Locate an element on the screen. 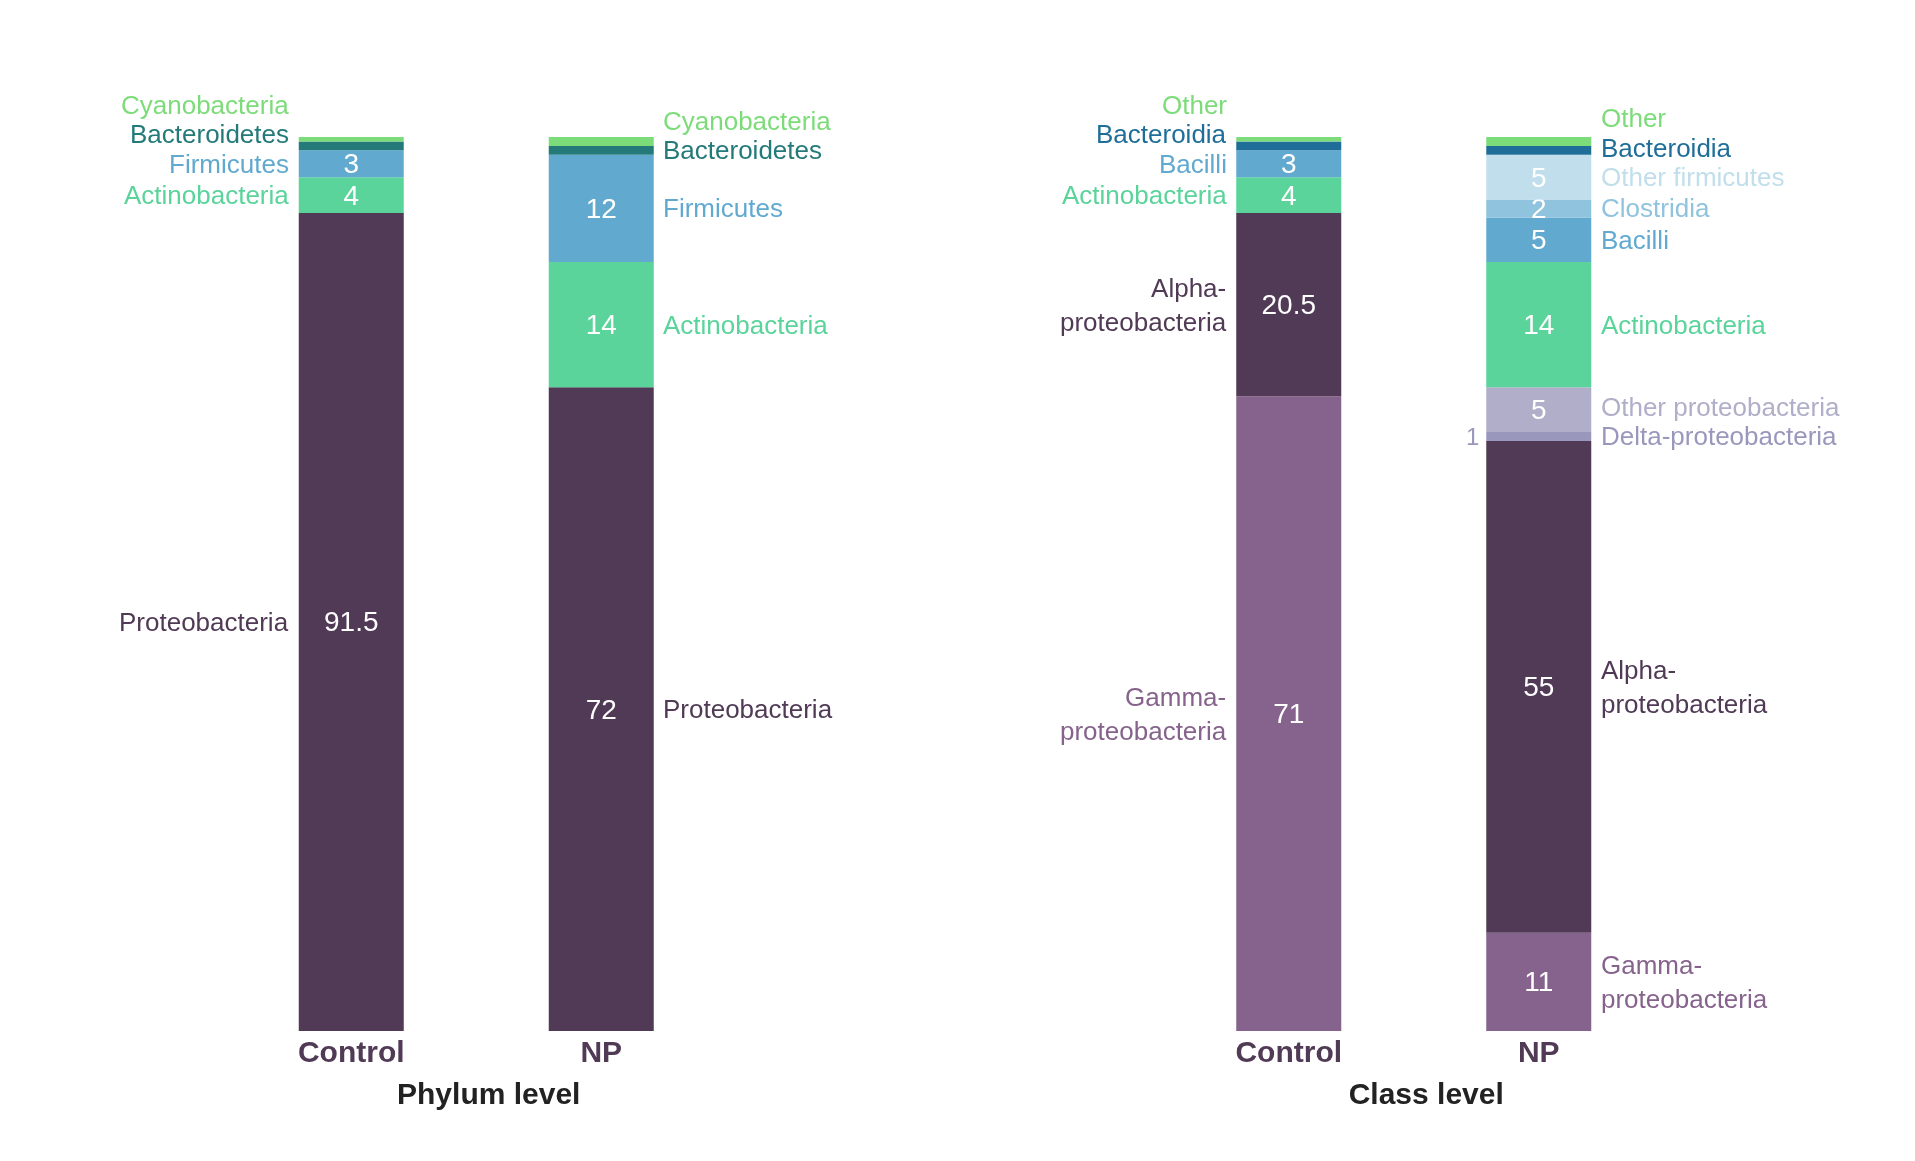 This screenshot has width=1915, height=1161. text: Bacilli is located at coordinates (1635, 240).